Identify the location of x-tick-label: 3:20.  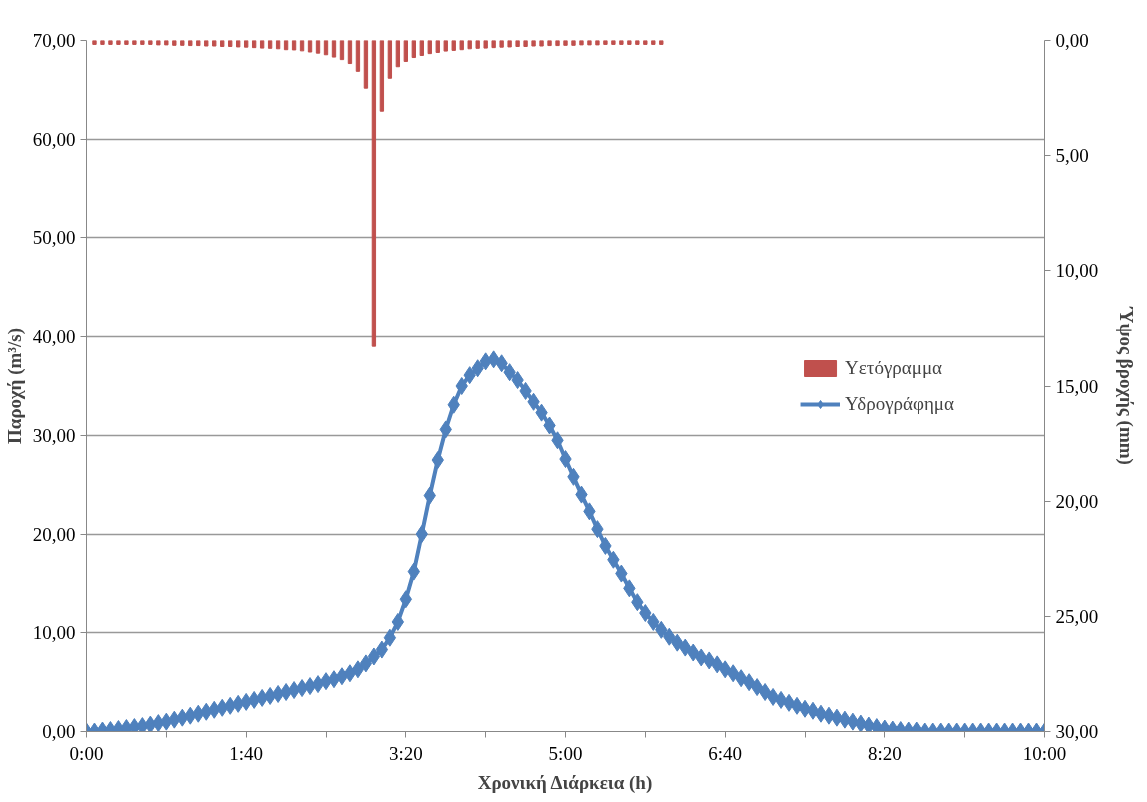
(405, 753).